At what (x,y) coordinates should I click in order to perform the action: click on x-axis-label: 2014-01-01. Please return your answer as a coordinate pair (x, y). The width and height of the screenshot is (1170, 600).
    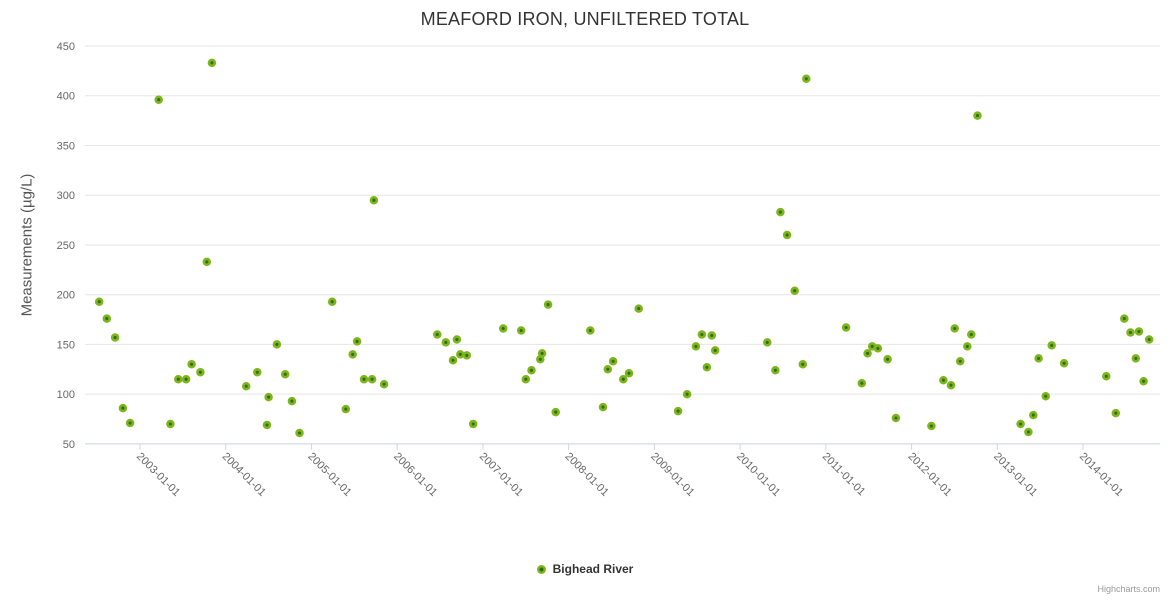
    Looking at the image, I should click on (1101, 475).